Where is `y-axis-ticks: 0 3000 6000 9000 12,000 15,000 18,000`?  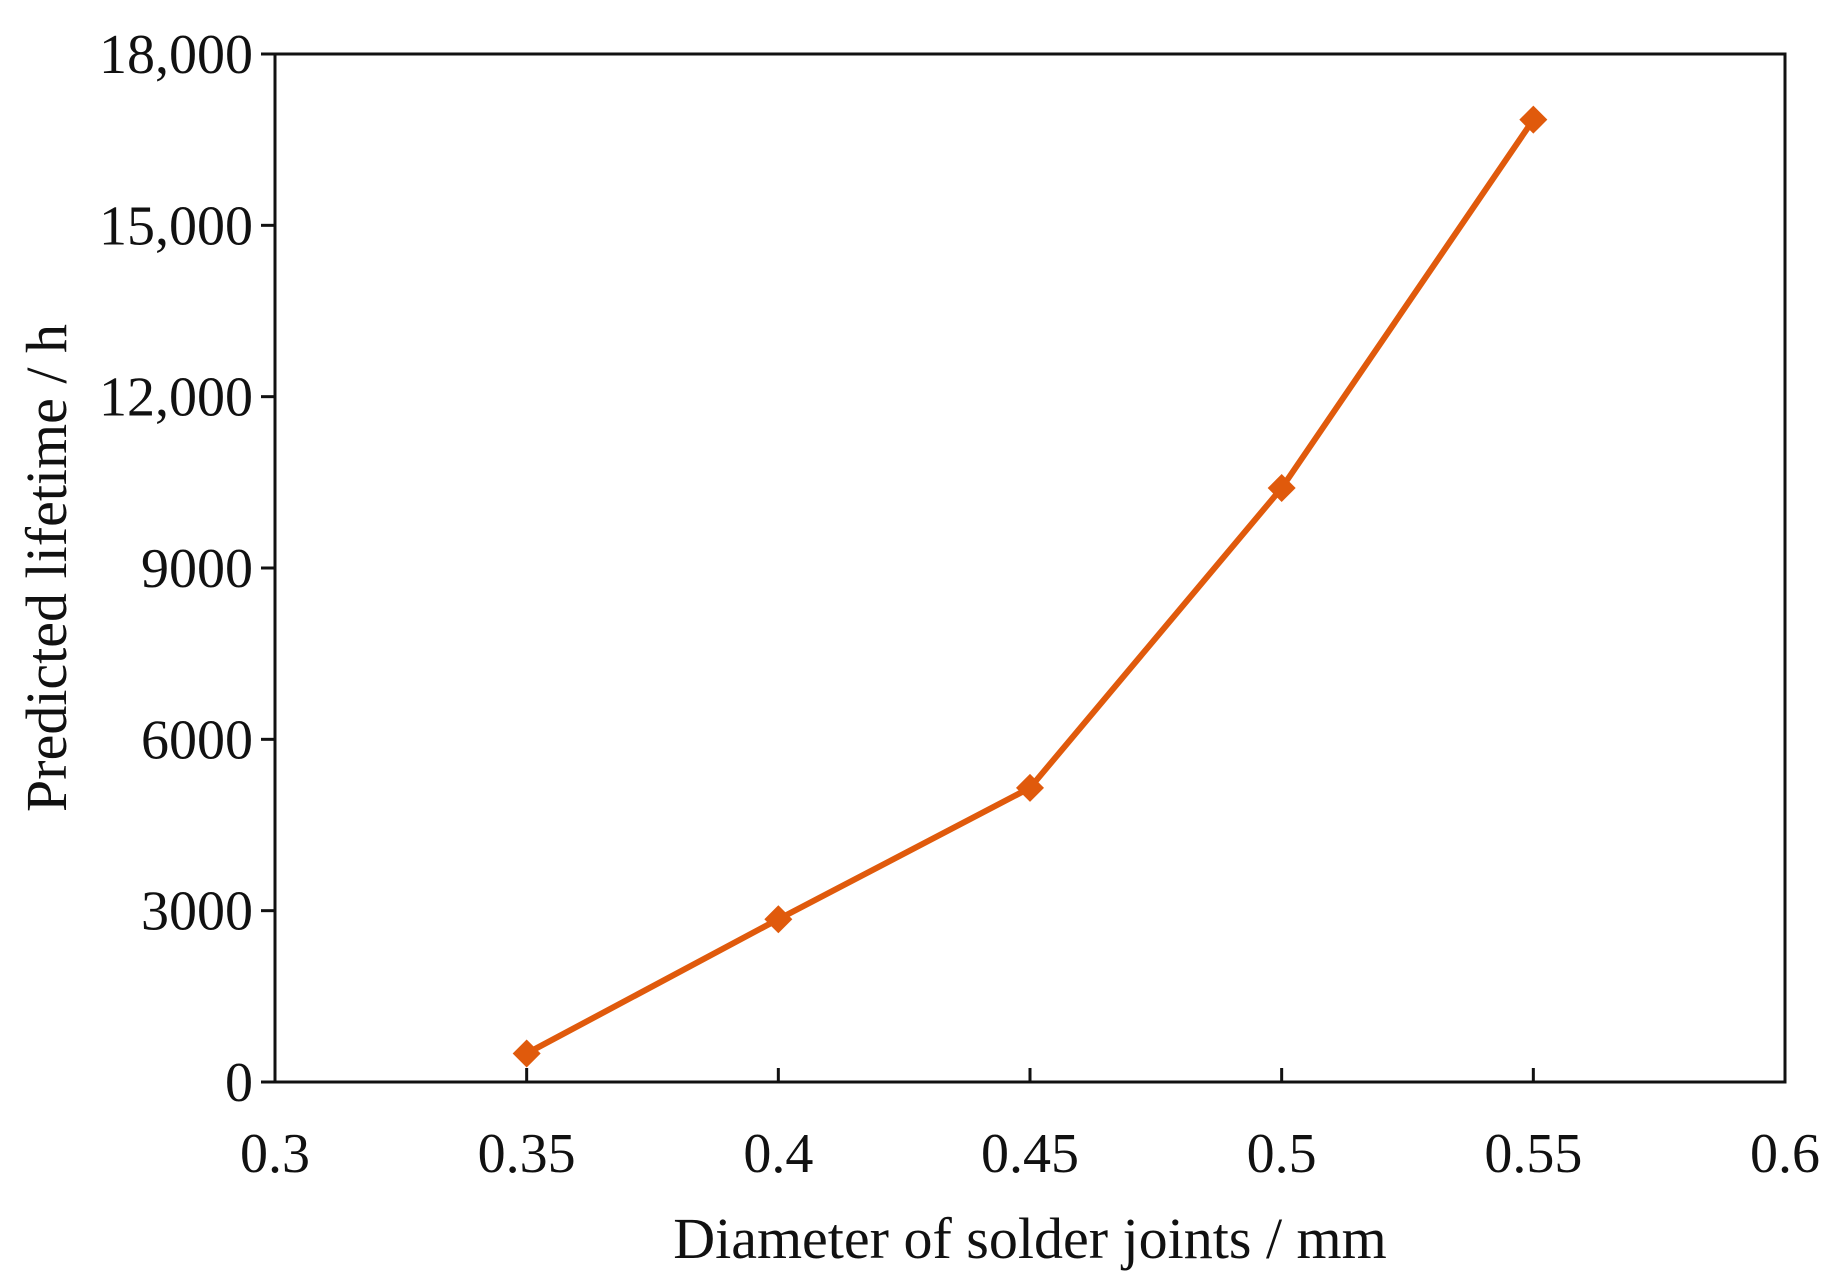
y-axis-ticks: 0 3000 6000 9000 12,000 15,000 18,000 is located at coordinates (187, 569).